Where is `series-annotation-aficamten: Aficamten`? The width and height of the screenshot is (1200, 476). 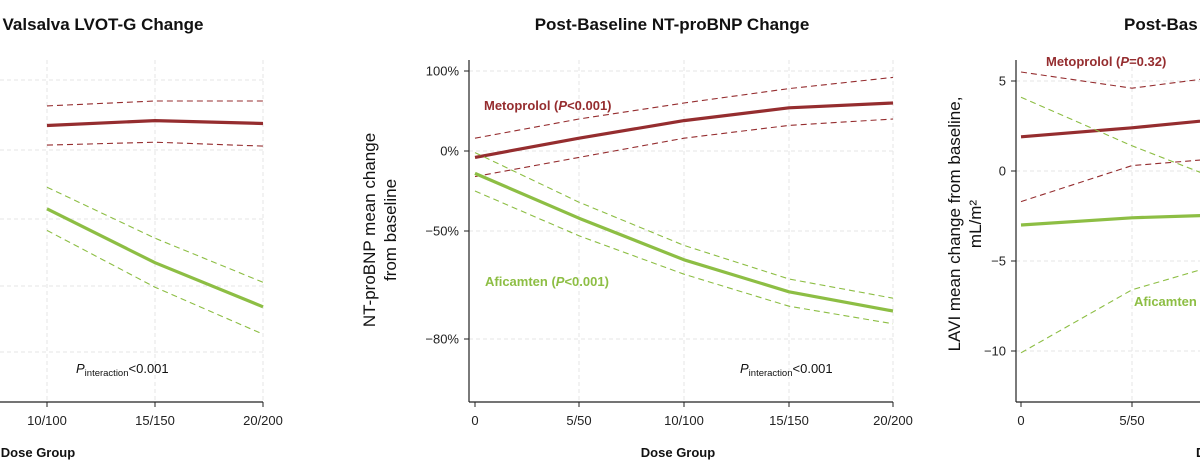 series-annotation-aficamten: Aficamten is located at coordinates (1165, 301).